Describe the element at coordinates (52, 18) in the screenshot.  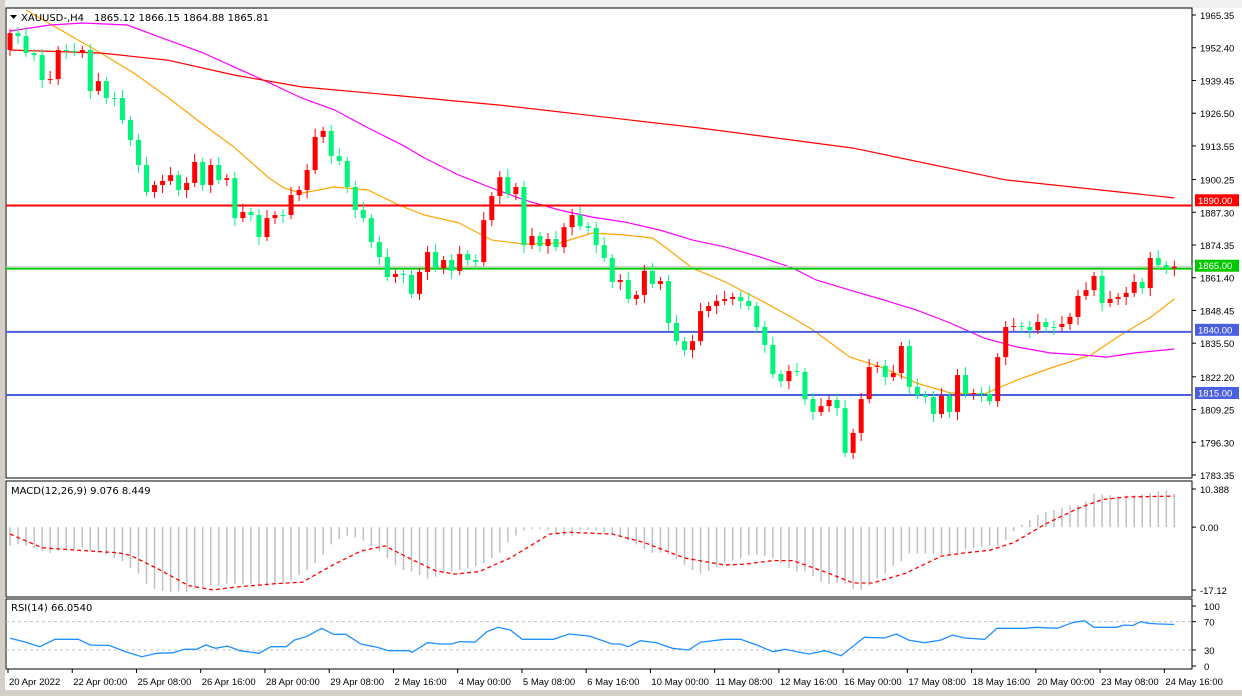
I see `symbol-timeframe-label: XAUUSD-,H4` at that location.